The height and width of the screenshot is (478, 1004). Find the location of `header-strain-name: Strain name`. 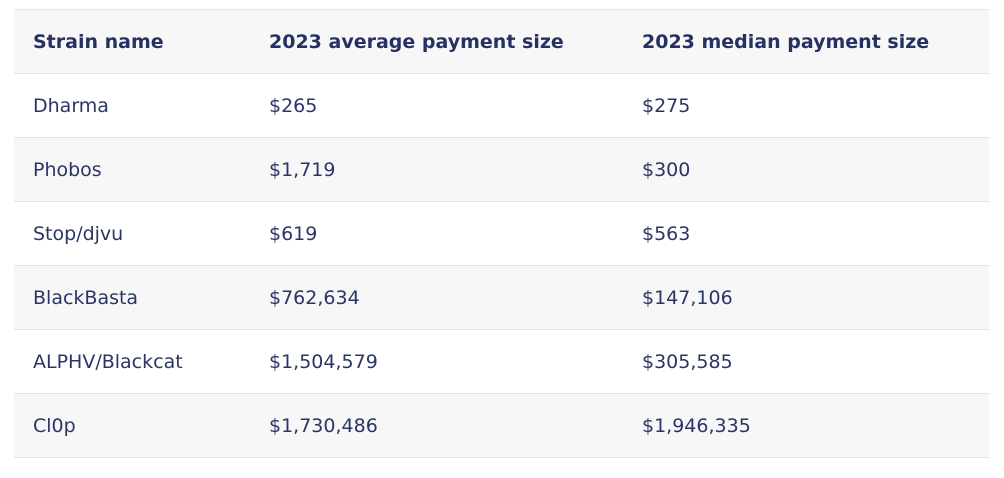

header-strain-name: Strain name is located at coordinates (132, 41).